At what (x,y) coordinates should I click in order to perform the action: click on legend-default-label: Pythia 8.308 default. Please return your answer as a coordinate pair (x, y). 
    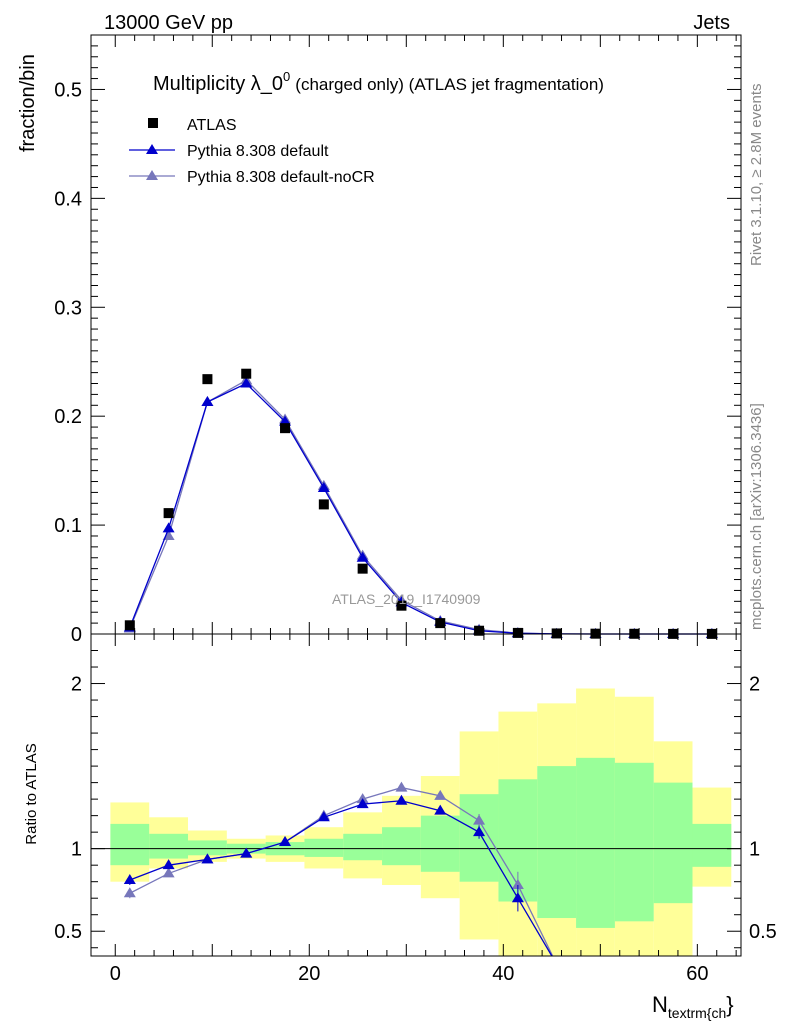
    Looking at the image, I should click on (258, 151).